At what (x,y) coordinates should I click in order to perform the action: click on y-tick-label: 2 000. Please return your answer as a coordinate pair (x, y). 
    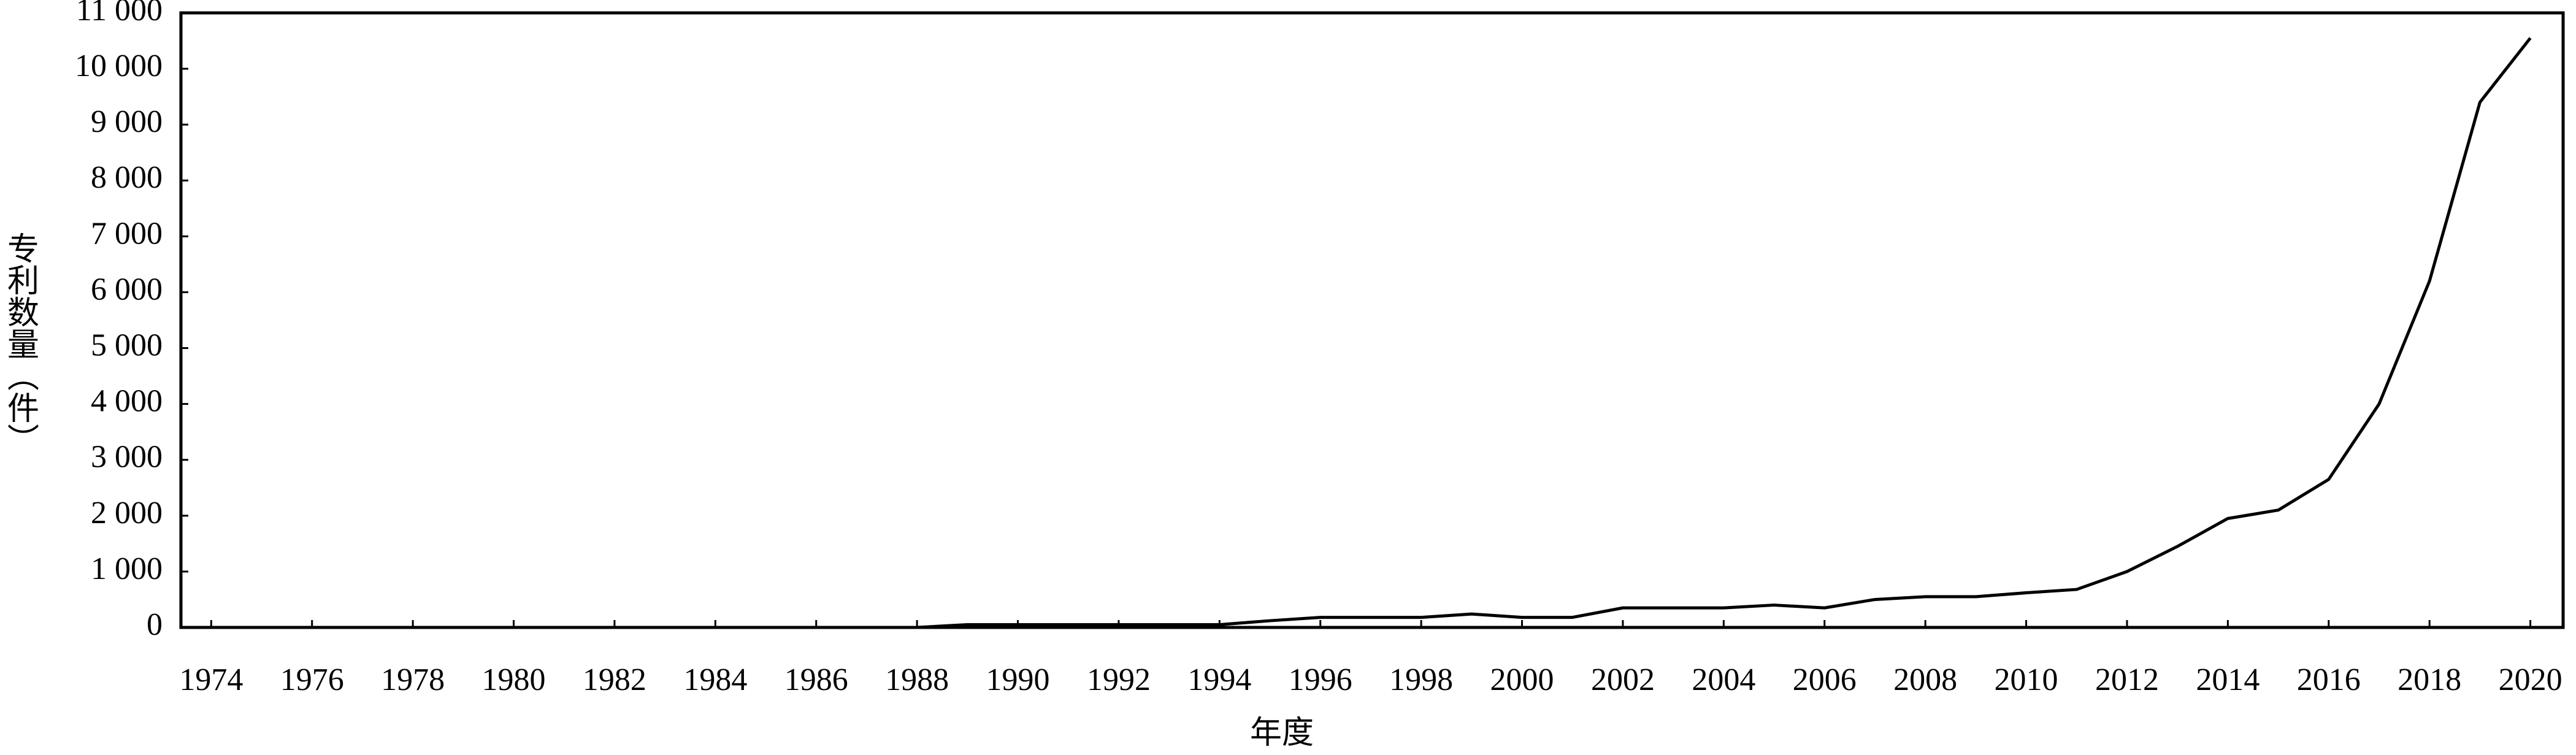
    Looking at the image, I should click on (127, 513).